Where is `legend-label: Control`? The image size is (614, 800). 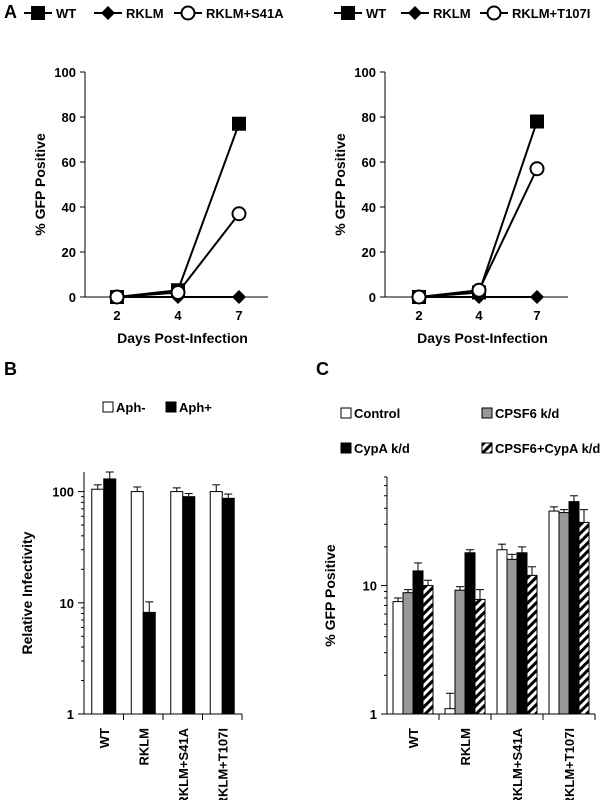 legend-label: Control is located at coordinates (377, 413).